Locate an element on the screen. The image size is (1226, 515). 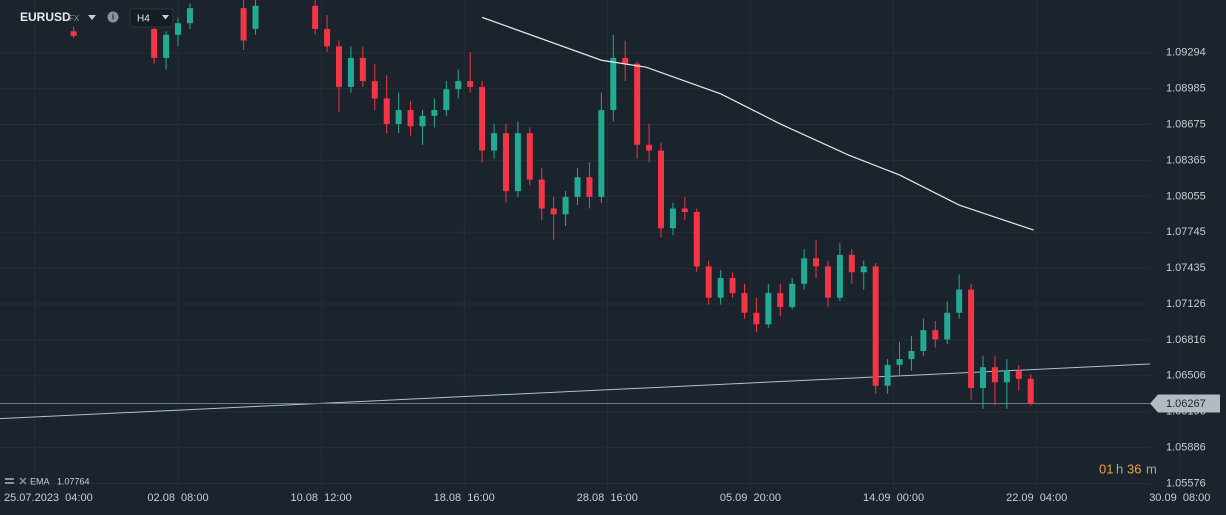
y-tick-label: 1.07745 is located at coordinates (1186, 232).